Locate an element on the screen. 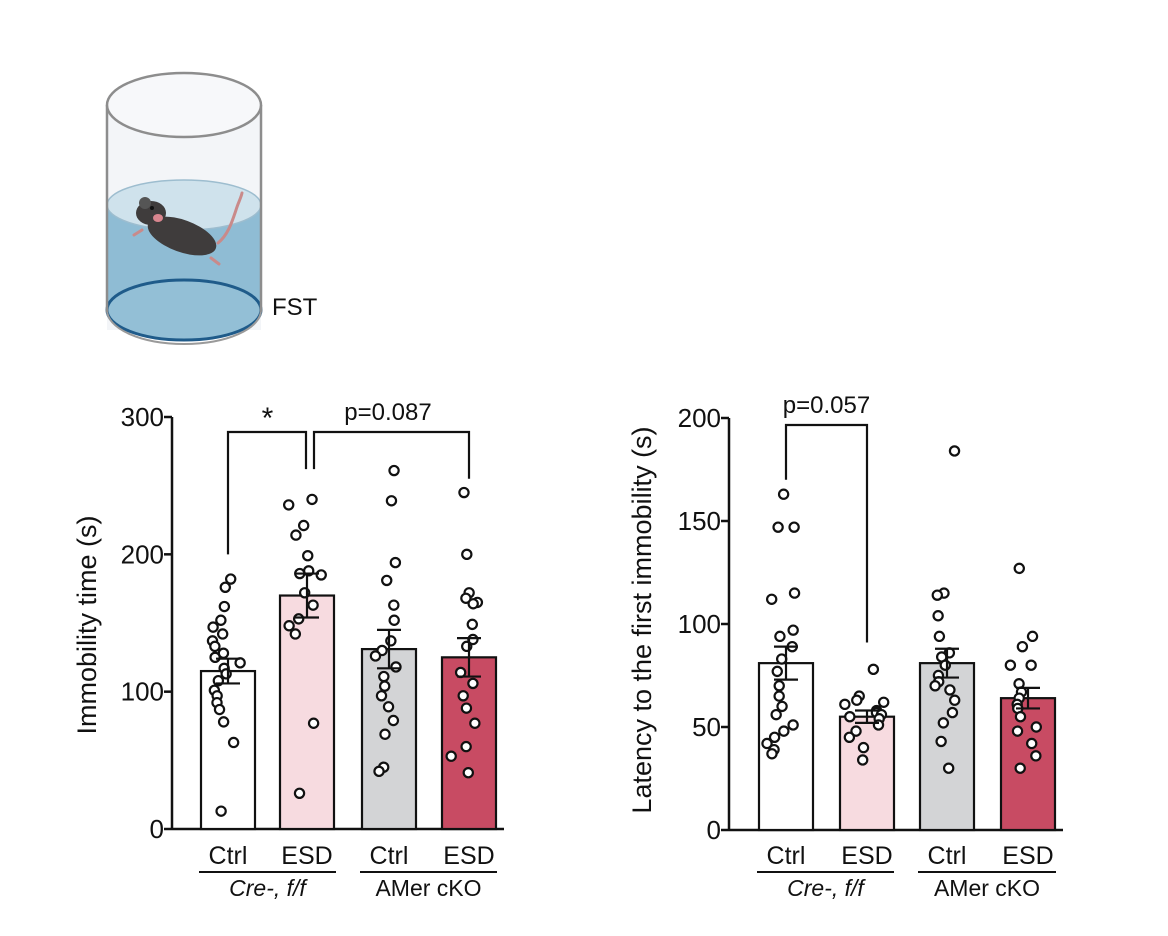  y-tick-label: 100 is located at coordinates (142, 692).